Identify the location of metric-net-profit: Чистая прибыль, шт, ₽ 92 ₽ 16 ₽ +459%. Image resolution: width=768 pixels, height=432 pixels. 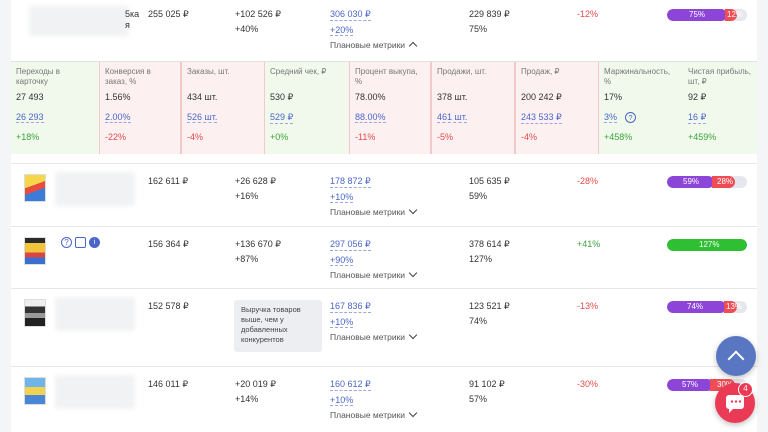
(720, 108).